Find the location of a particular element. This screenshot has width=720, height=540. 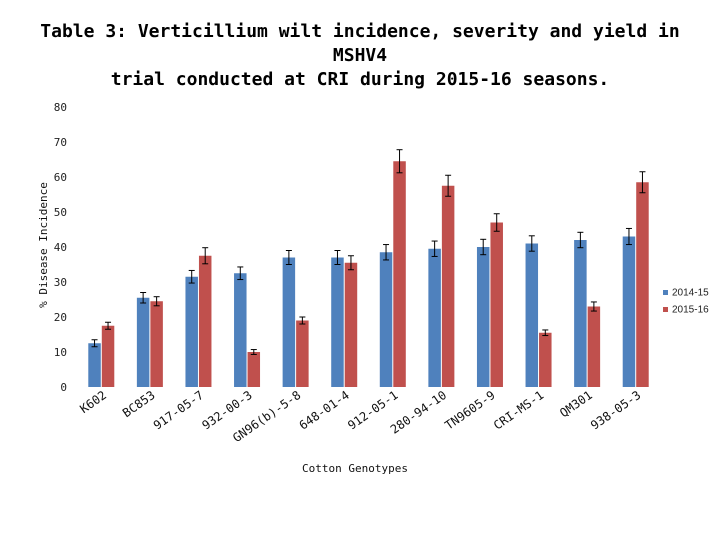

x-tick-label: BC853 is located at coordinates (139, 404).